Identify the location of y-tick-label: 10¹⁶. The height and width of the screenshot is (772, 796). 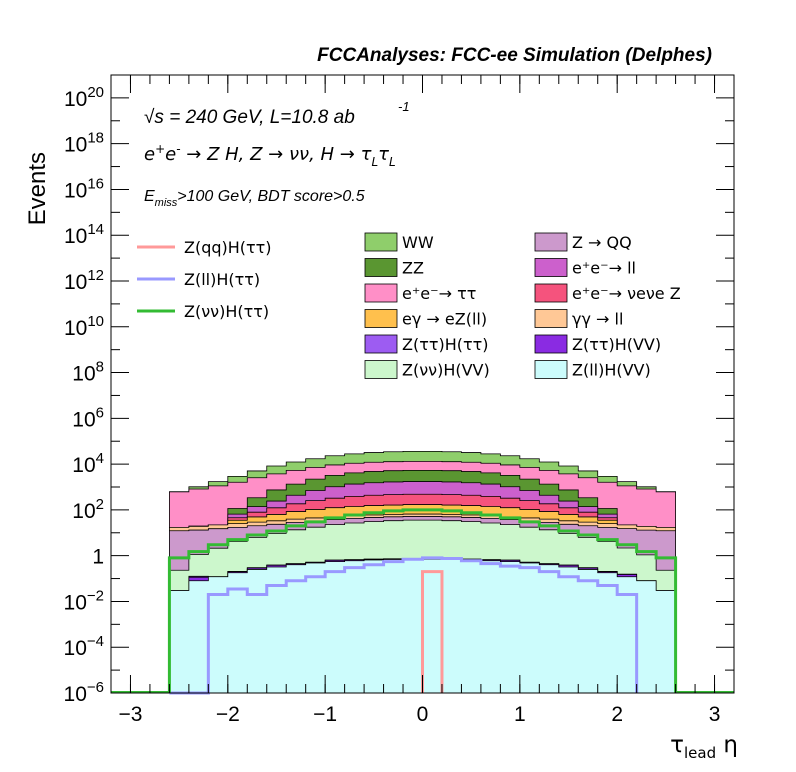
(84, 188).